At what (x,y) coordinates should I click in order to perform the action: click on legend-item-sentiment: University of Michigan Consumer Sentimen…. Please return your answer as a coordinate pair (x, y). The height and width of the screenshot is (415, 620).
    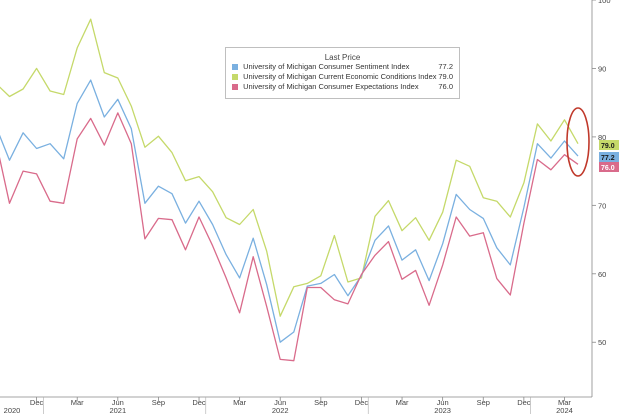
    Looking at the image, I should click on (342, 67).